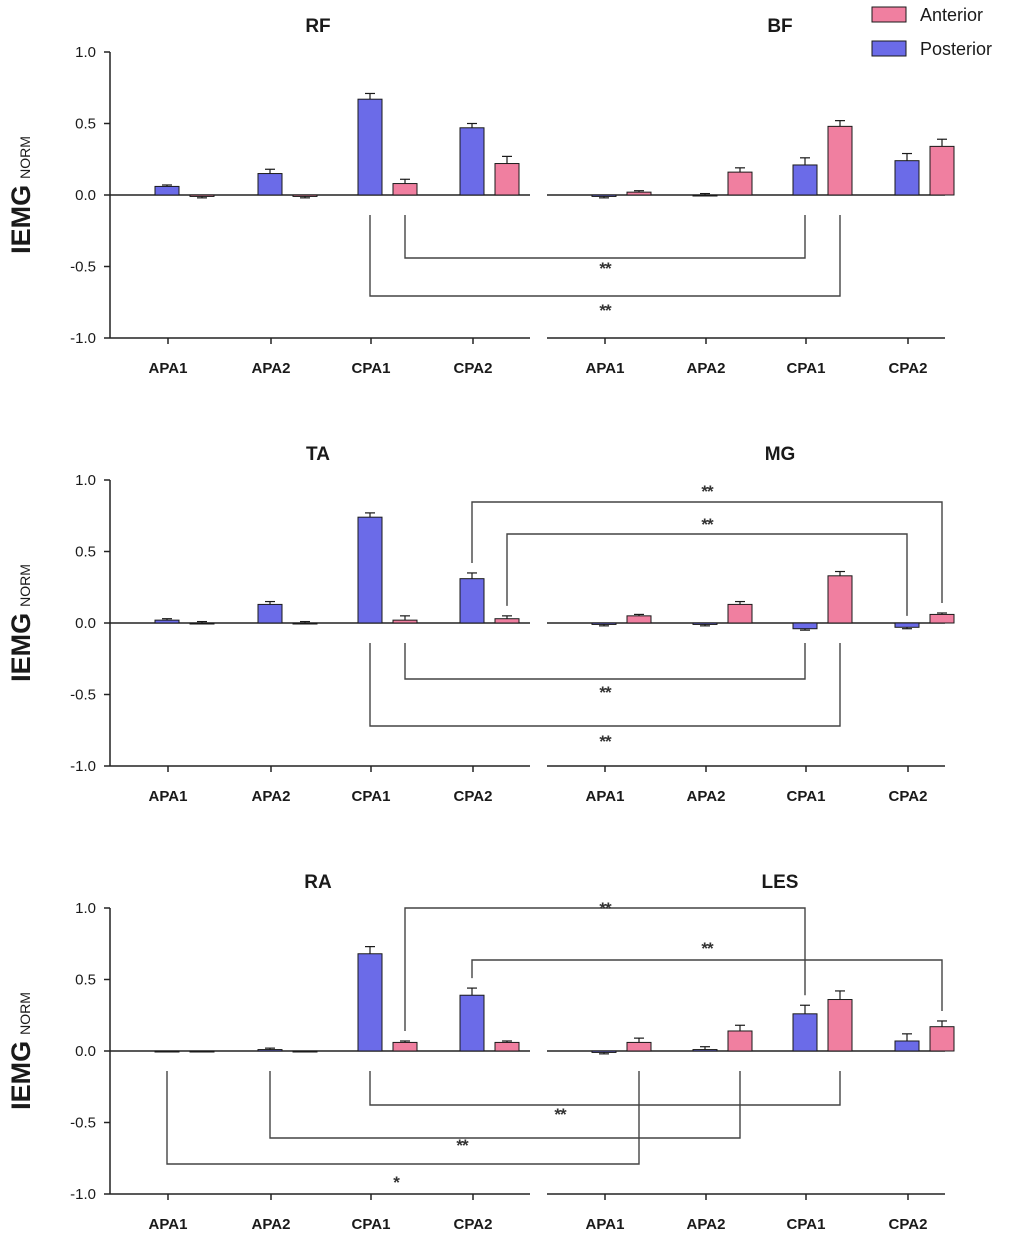 Image resolution: width=1020 pixels, height=1241 pixels. What do you see at coordinates (318, 882) in the screenshot?
I see `panel-title: RA` at bounding box center [318, 882].